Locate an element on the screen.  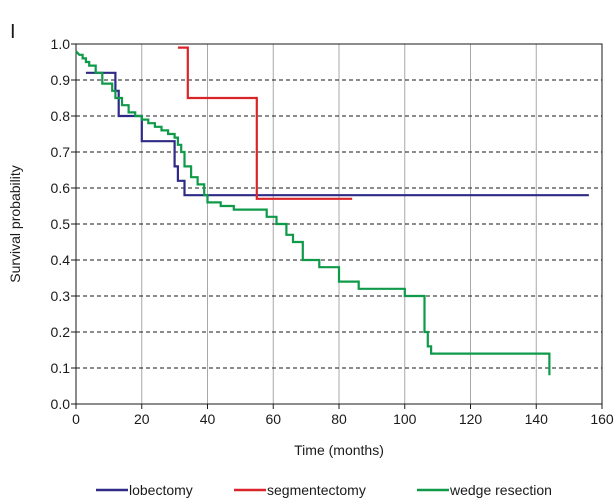
legend: lobectomy segmentectomy wedge resection is located at coordinates (324, 490).